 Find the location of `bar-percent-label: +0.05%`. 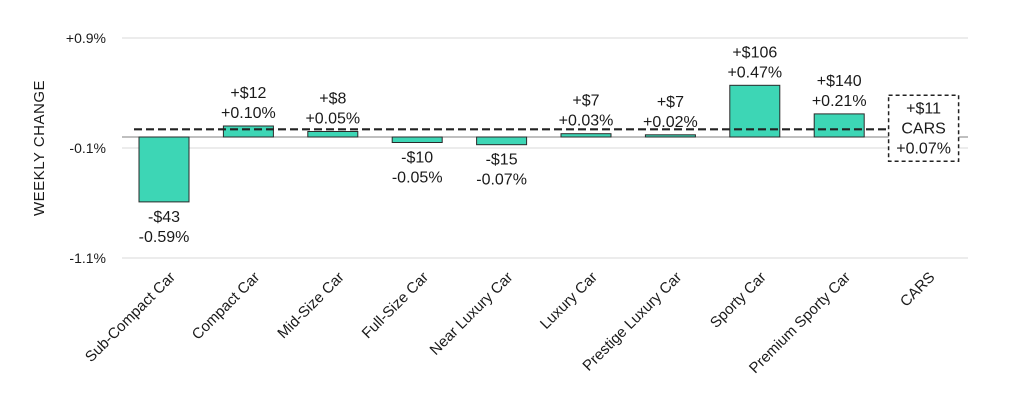

bar-percent-label: +0.05% is located at coordinates (332, 119).